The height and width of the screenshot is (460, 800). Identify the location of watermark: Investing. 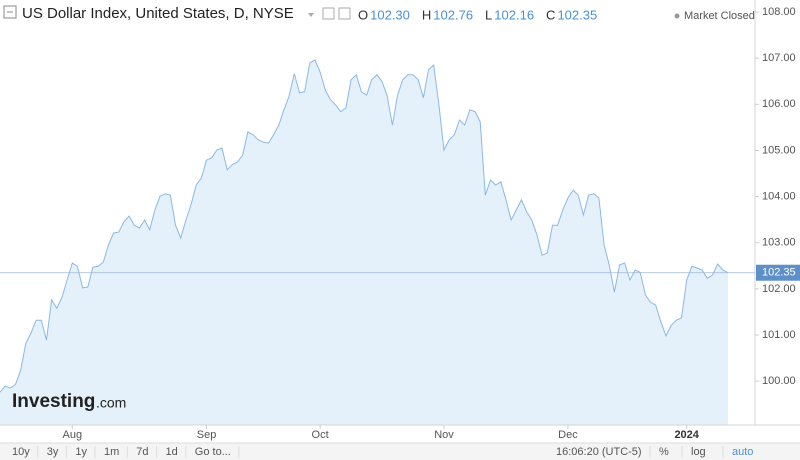
(53, 401).